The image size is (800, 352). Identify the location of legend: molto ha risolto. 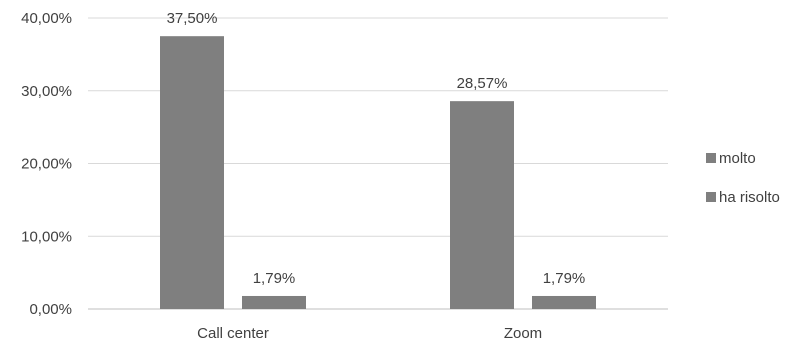
(743, 187).